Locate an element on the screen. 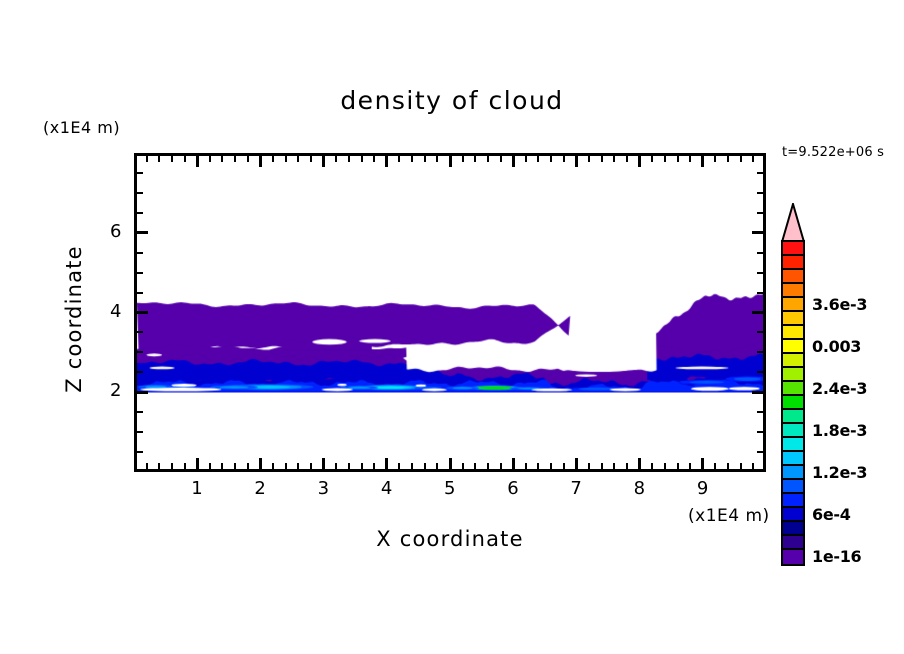 The height and width of the screenshot is (654, 904). x-axis-tick-label: 7 is located at coordinates (576, 488).